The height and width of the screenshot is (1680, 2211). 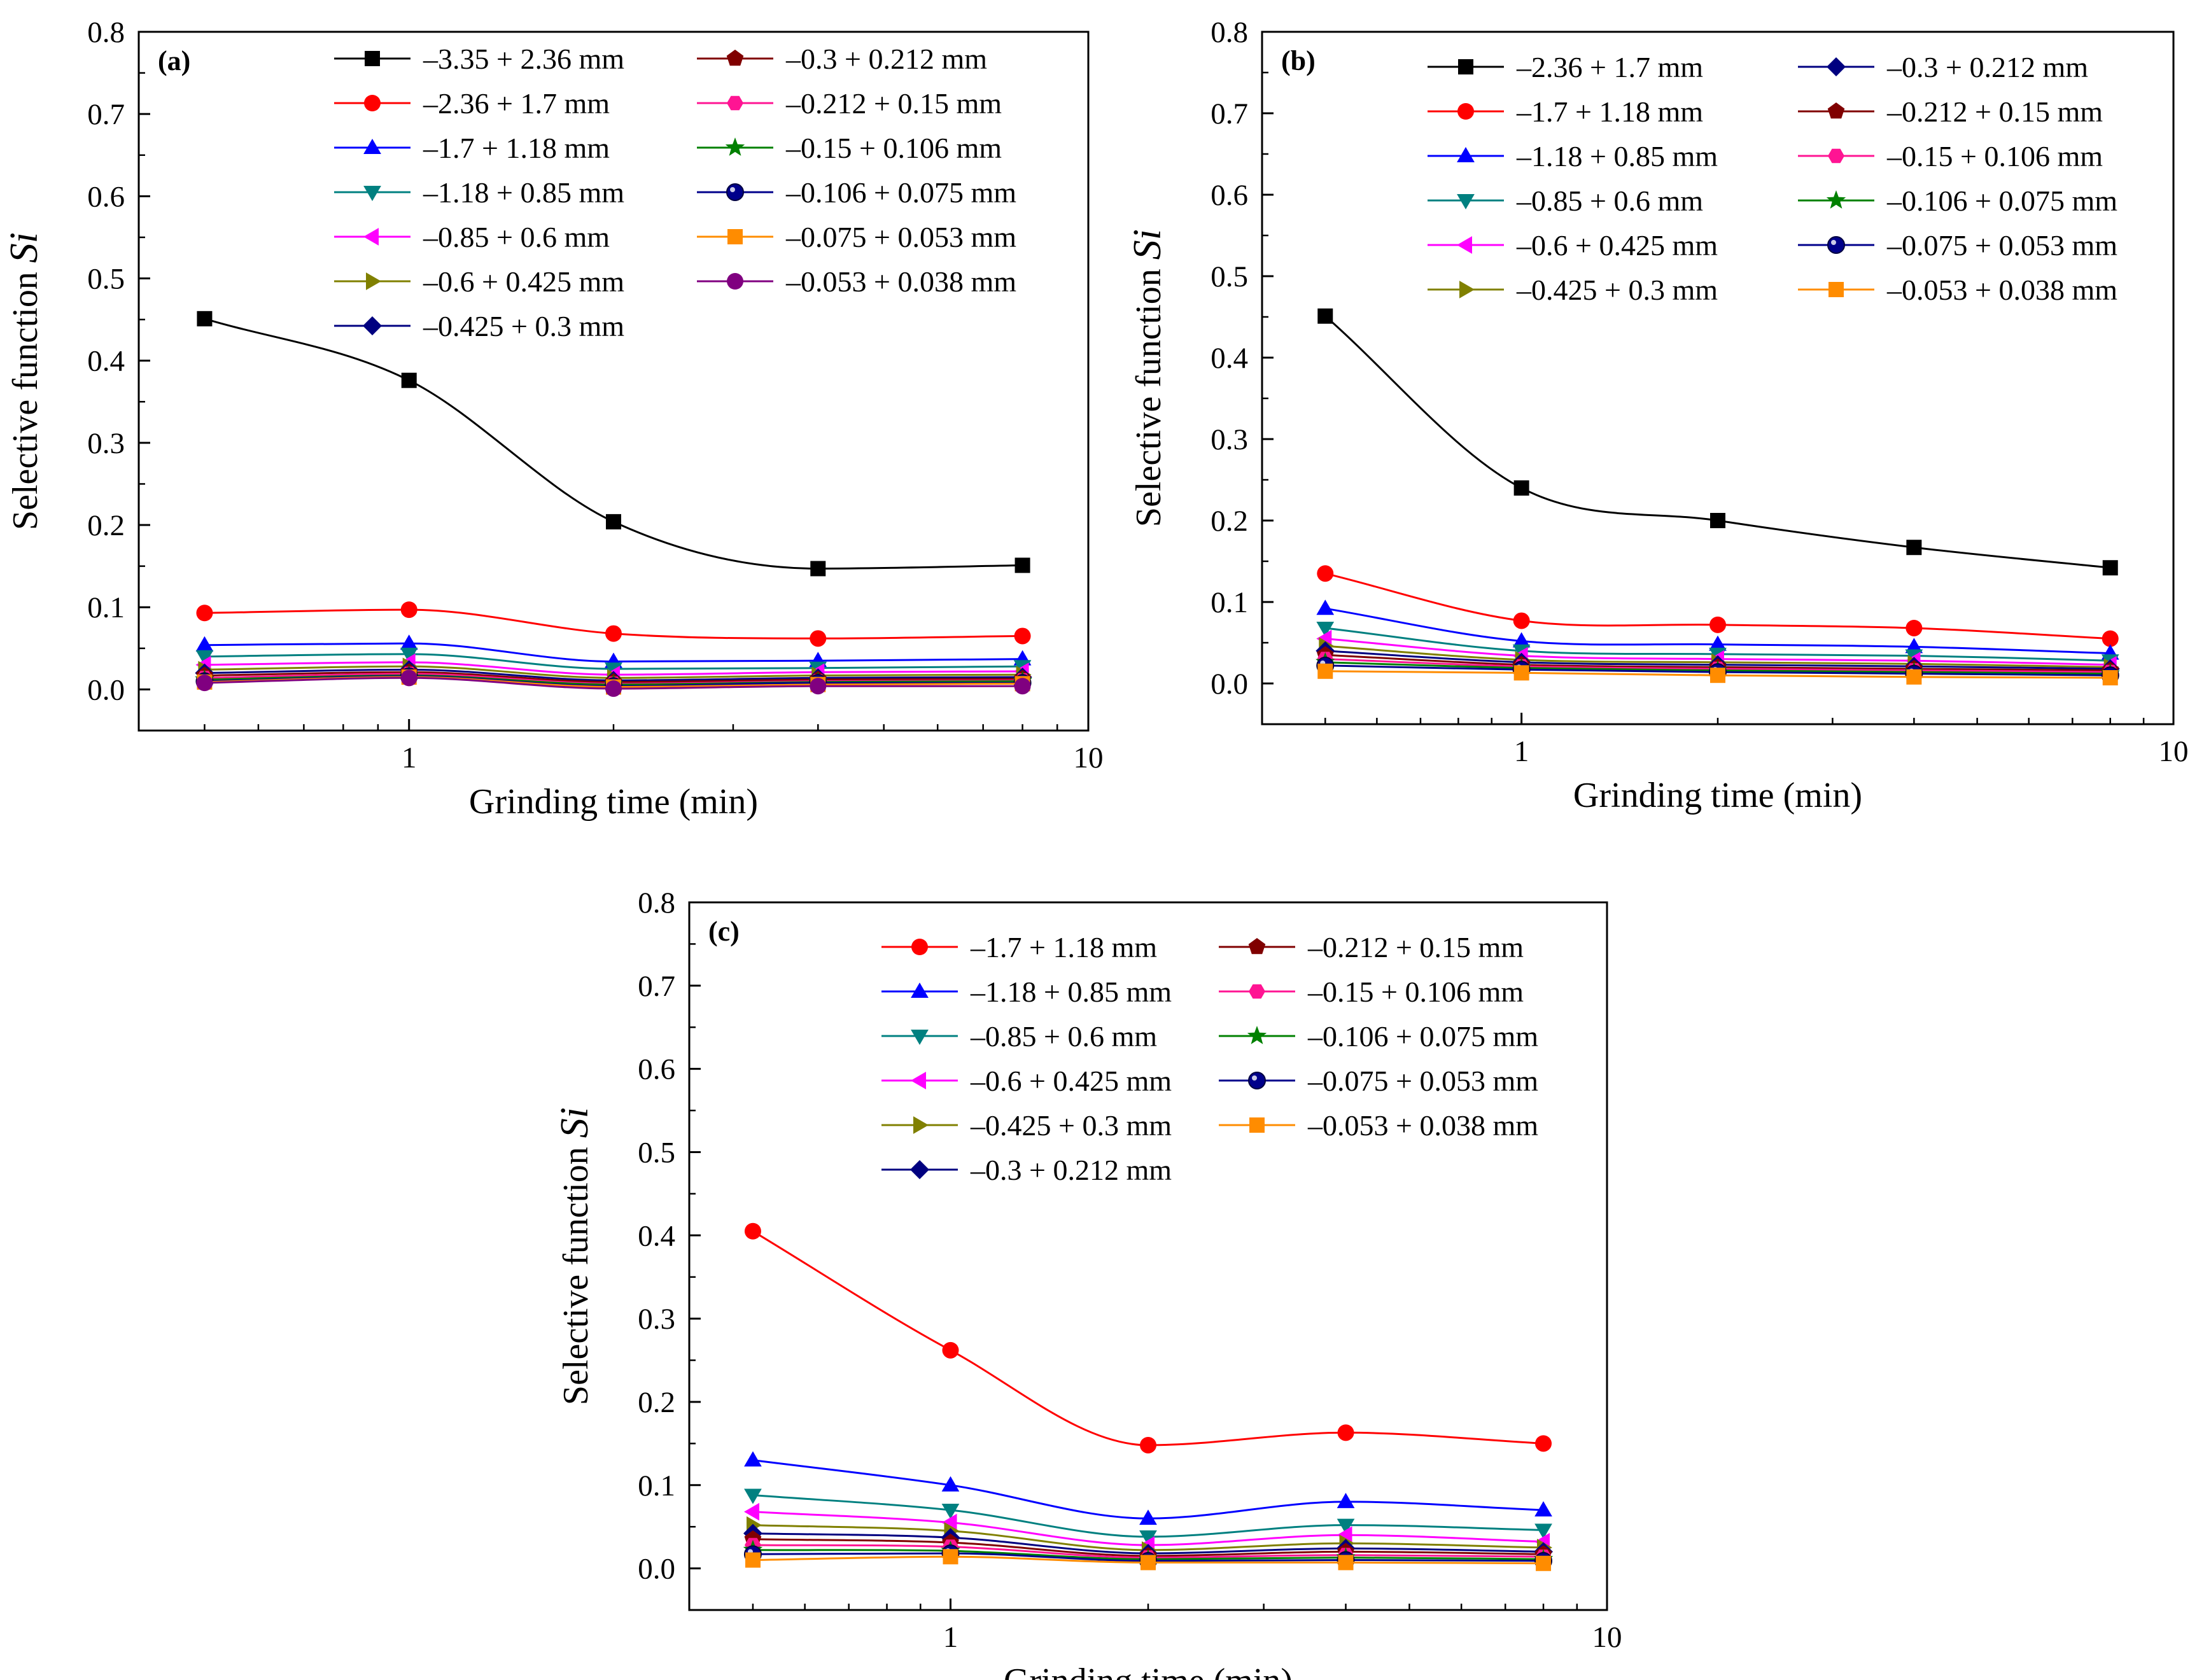 What do you see at coordinates (1950, 111) in the screenshot?
I see `legend-item: –0.212 + 0.15 mm` at bounding box center [1950, 111].